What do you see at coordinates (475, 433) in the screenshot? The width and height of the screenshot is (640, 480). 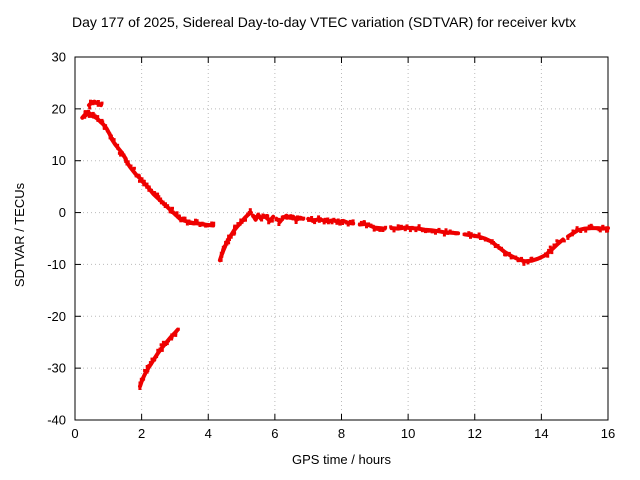 I see `svg-text: 12` at bounding box center [475, 433].